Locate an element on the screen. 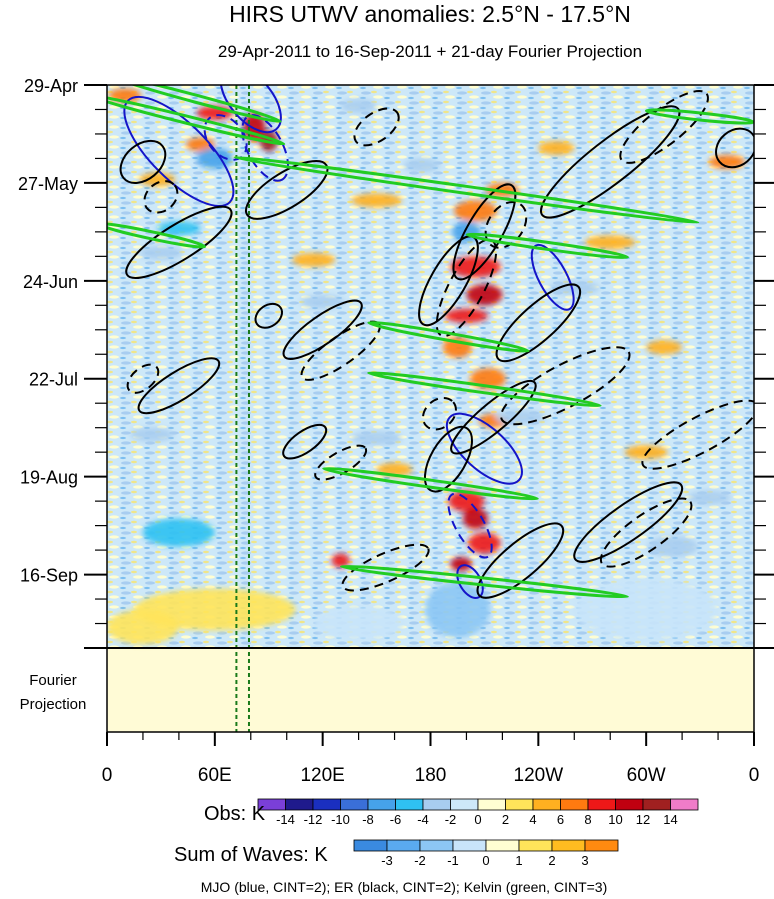 This screenshot has width=774, height=899. x-tick-label-1: 60E is located at coordinates (215, 775).